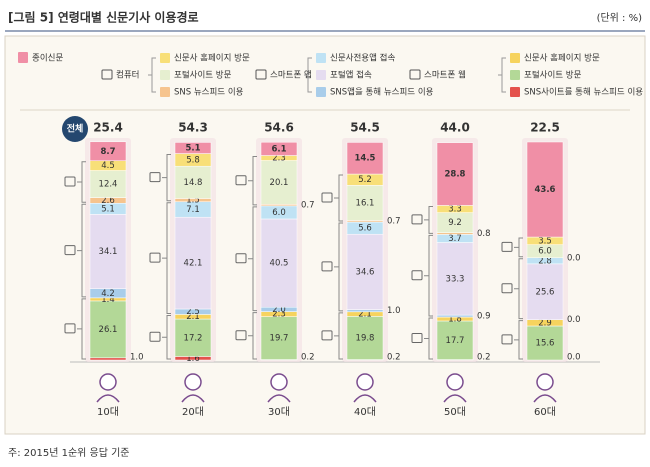  I want to click on total-badge-label: 전체, so click(75, 129).